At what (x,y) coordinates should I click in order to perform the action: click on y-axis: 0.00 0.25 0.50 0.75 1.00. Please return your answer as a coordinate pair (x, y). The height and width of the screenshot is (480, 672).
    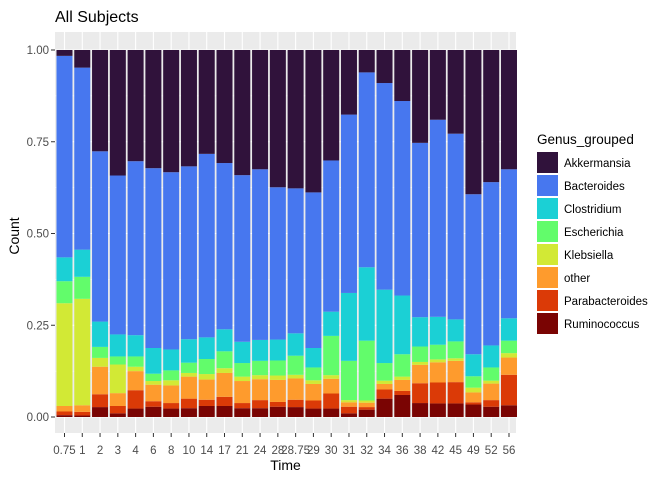
    Looking at the image, I should click on (41, 234).